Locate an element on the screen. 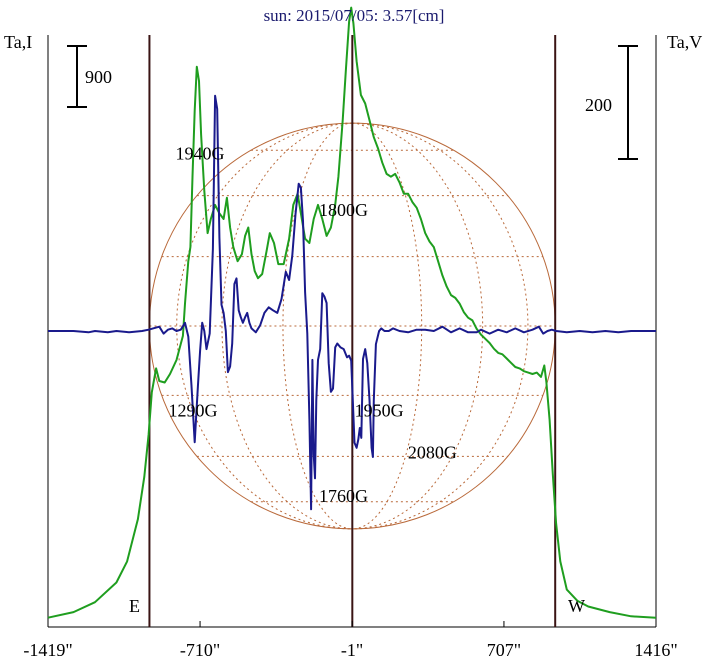 This screenshot has height=662, width=708. east-limb-label: E is located at coordinates (134, 606).